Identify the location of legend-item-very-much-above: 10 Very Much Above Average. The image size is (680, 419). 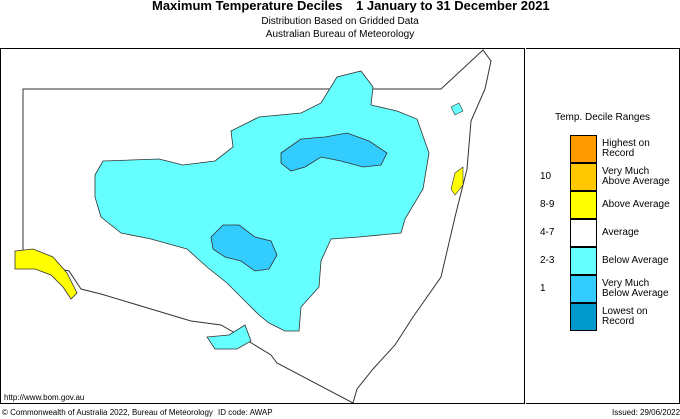
(602, 177).